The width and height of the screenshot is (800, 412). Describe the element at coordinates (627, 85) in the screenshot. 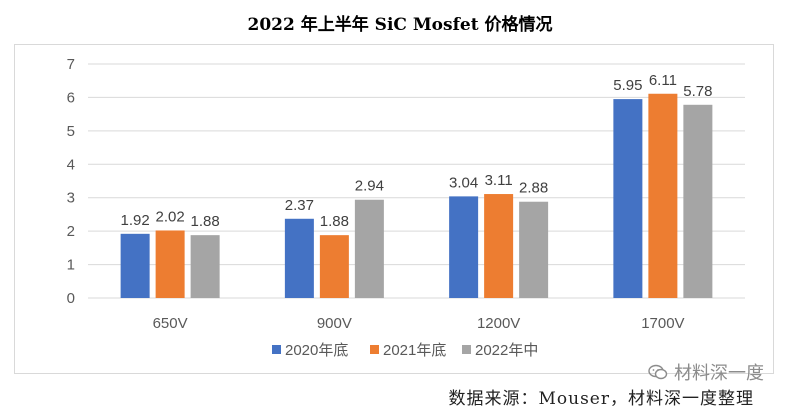

I see `data-label: 5.95` at that location.